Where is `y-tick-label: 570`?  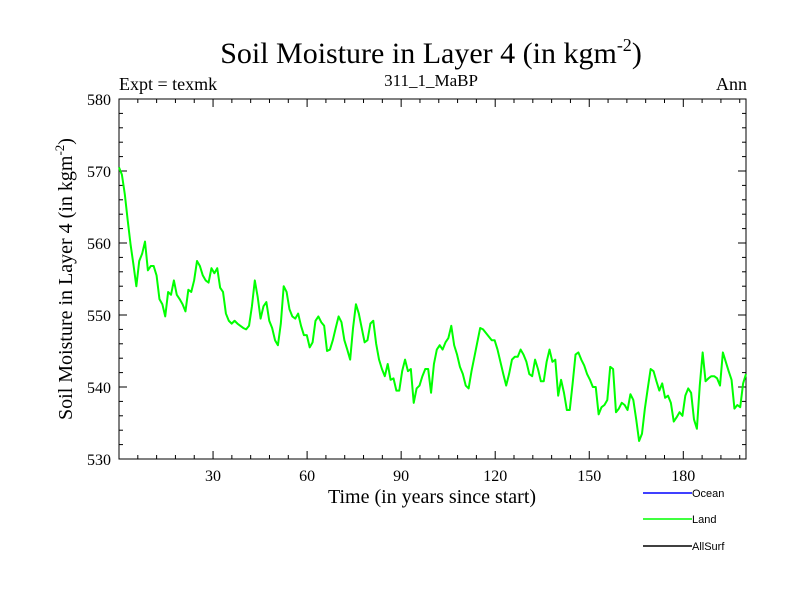 y-tick-label: 570 is located at coordinates (99, 172).